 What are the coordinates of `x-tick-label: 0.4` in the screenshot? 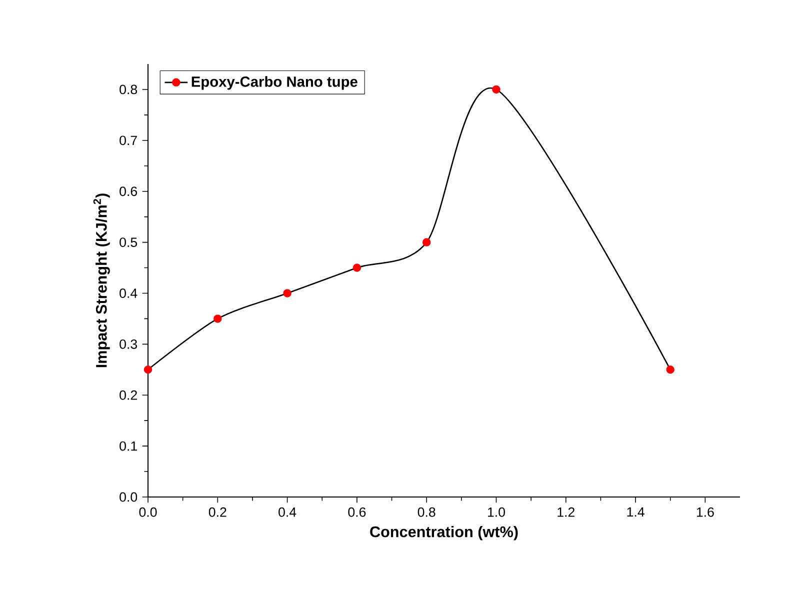 It's located at (287, 512).